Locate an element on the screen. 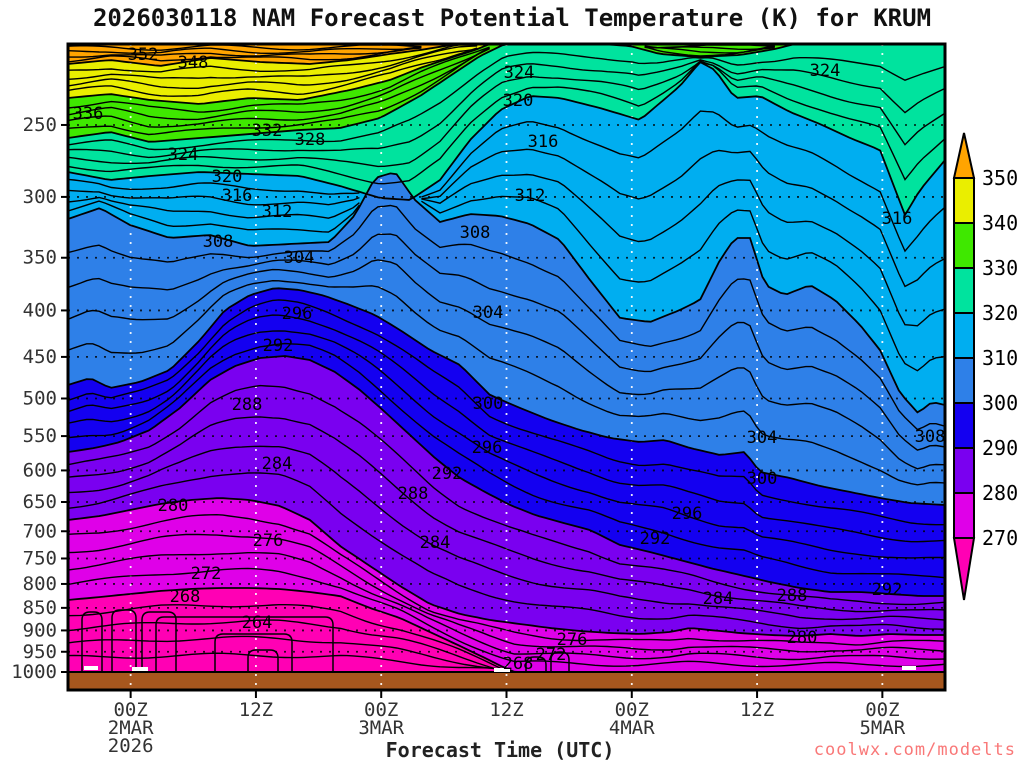  svg-text: 348 is located at coordinates (193, 63).